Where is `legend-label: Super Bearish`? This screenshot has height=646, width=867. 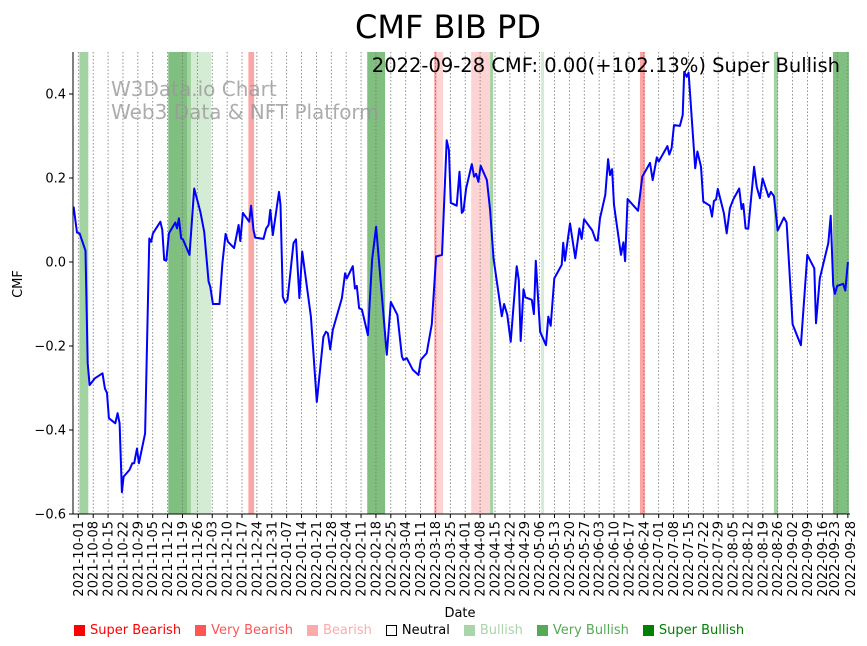
legend-label: Super Bearish is located at coordinates (136, 630).